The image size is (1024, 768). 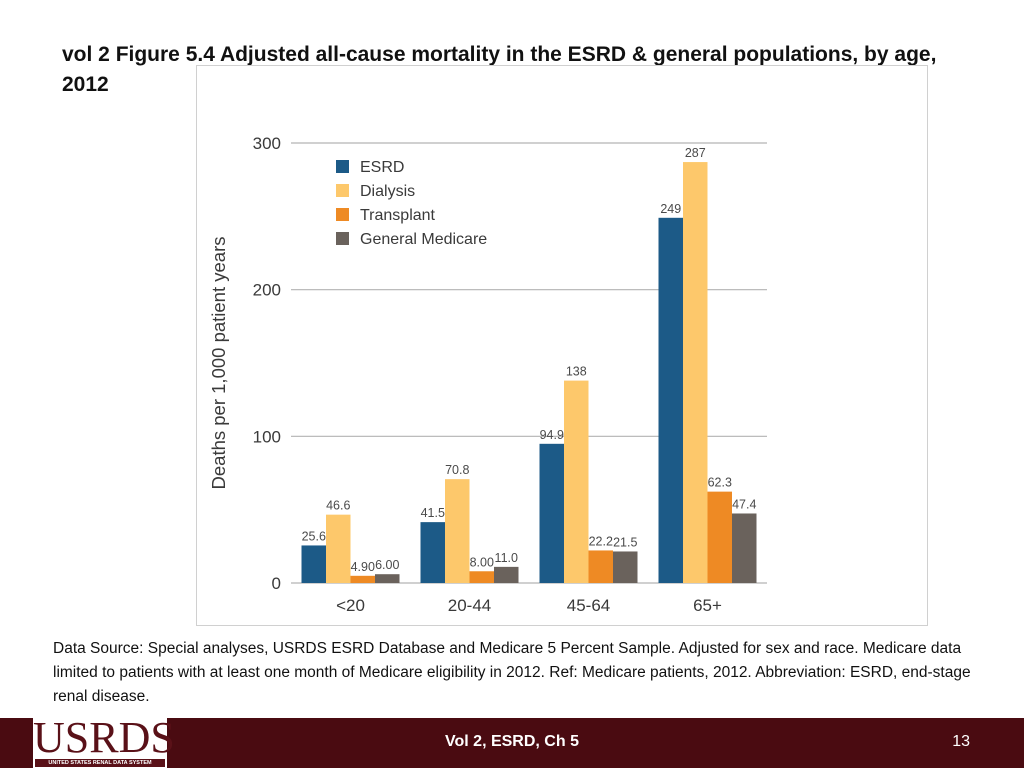 I want to click on bar-value-label: 4.90, so click(x=363, y=567).